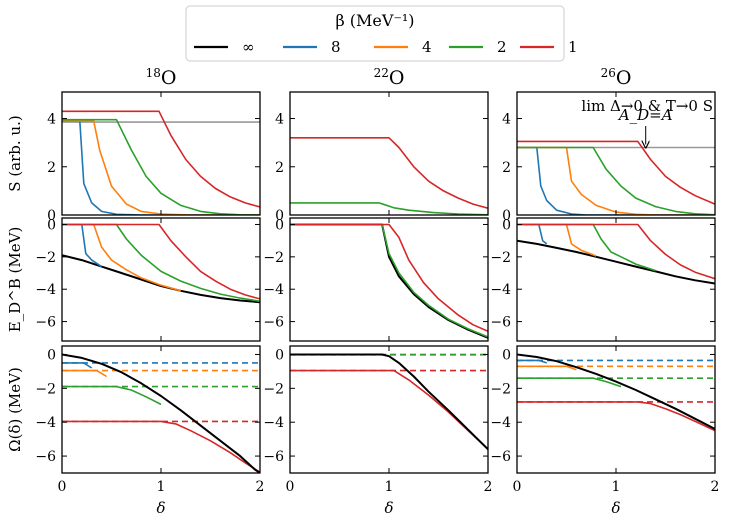  Describe the element at coordinates (15, 280) in the screenshot. I see `row-ylabel: E_D^B (MeV)` at that location.